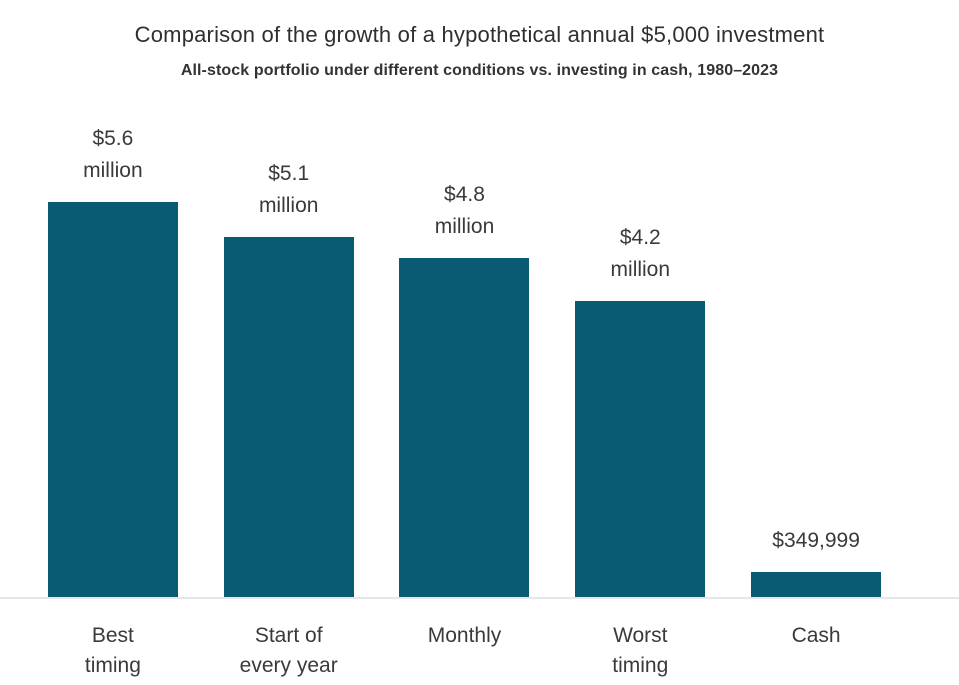  What do you see at coordinates (464, 635) in the screenshot?
I see `x-axis-label-monthly: Monthly` at bounding box center [464, 635].